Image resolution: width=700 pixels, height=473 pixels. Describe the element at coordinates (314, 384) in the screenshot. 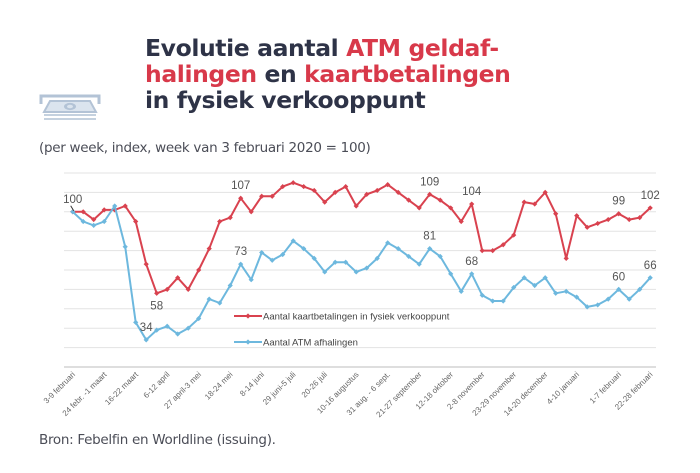

I see `x-tick-label: 20-26 juli` at that location.